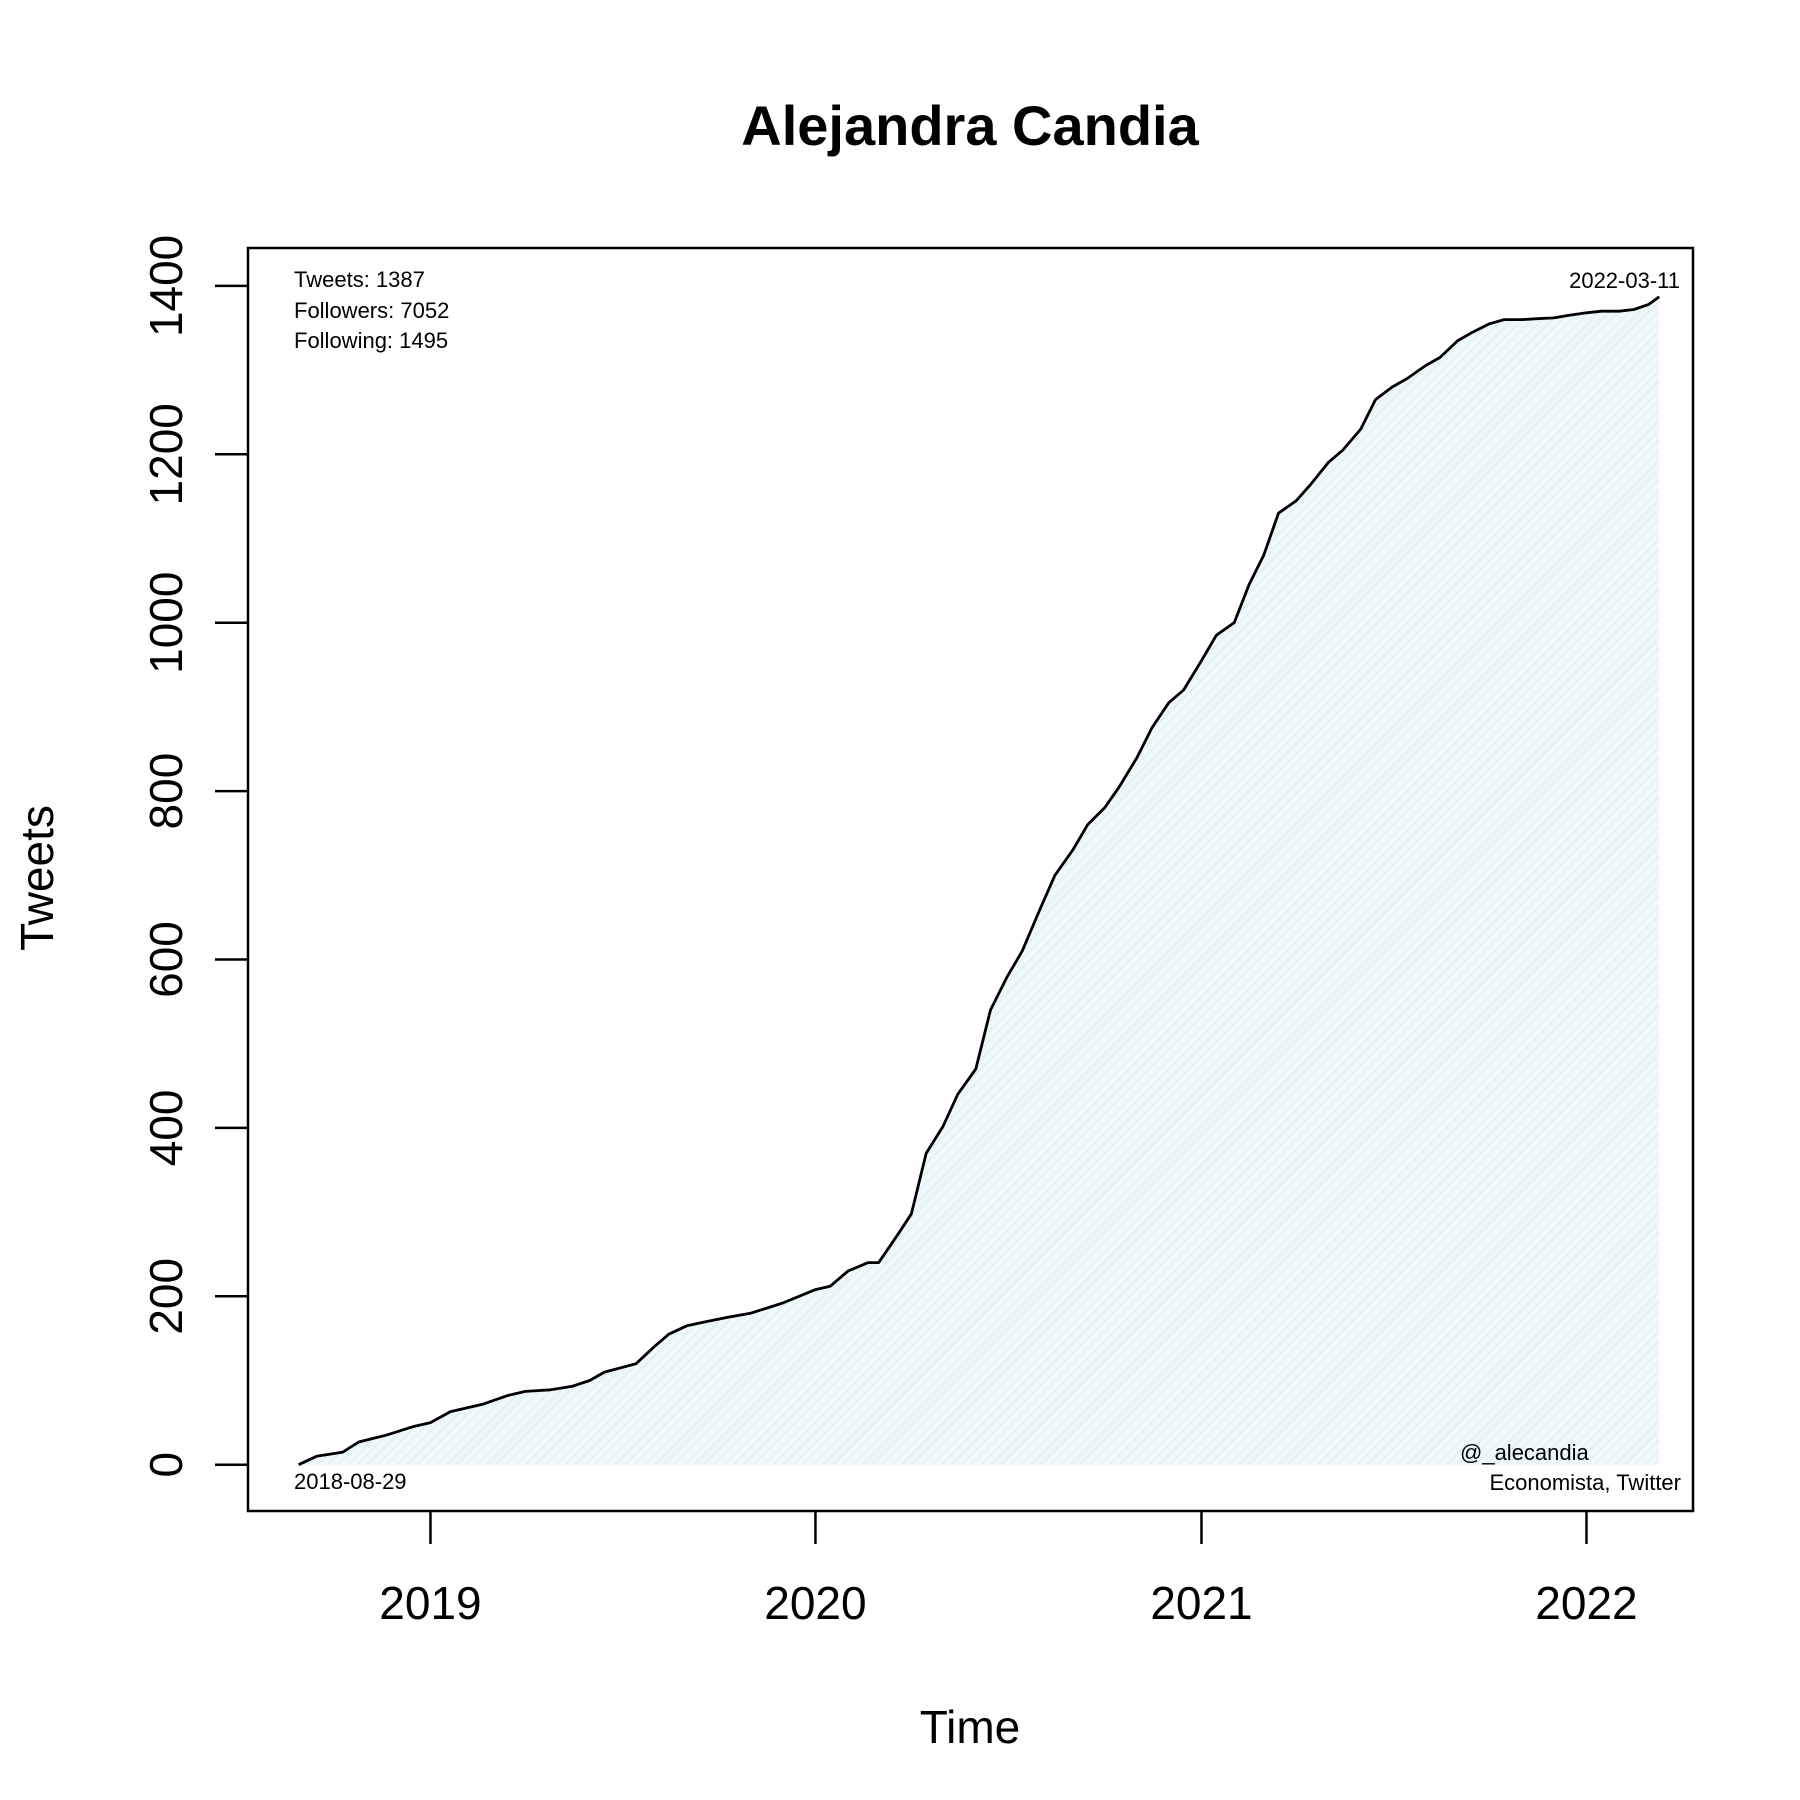 The height and width of the screenshot is (1800, 1800). I want to click on x-tick-label: 2021, so click(1201, 1603).